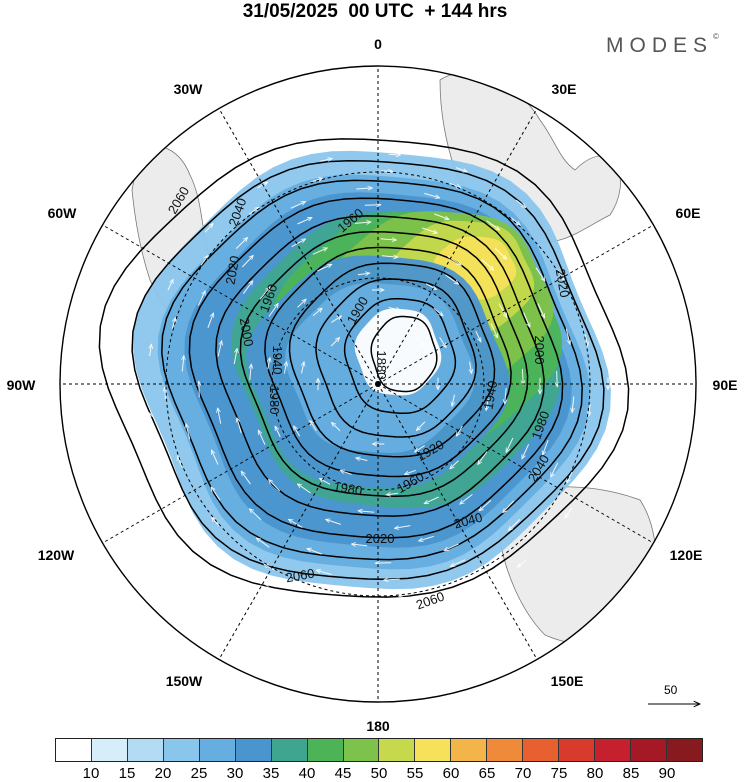  Describe the element at coordinates (378, 726) in the screenshot. I see `lon-label-180: 180` at that location.